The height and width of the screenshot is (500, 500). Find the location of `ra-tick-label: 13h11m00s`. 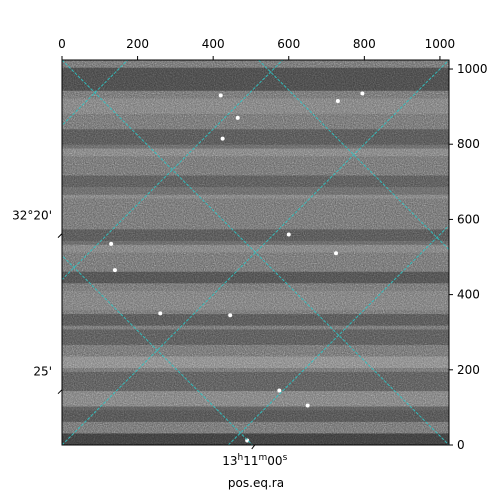

ra-tick-label: 13h11m00s is located at coordinates (254, 460).